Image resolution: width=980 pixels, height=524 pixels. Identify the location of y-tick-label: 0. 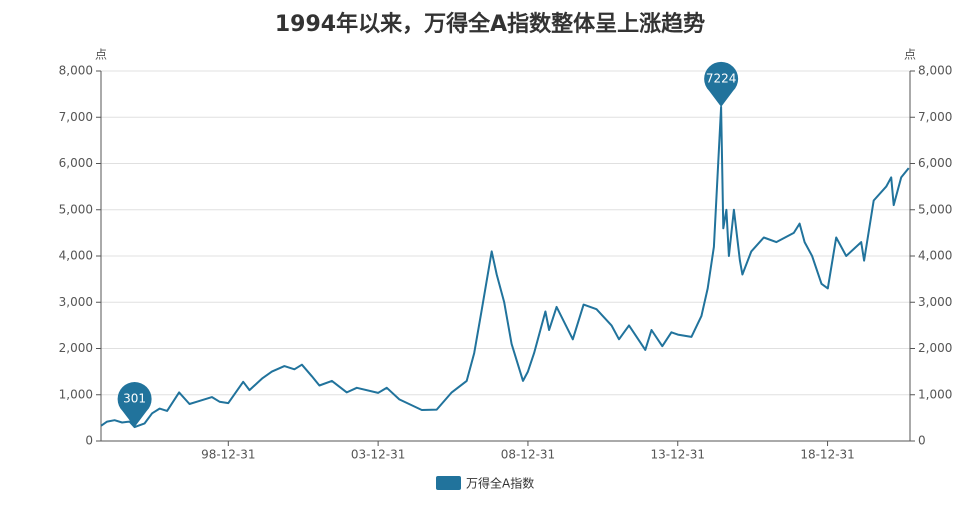
(89, 441).